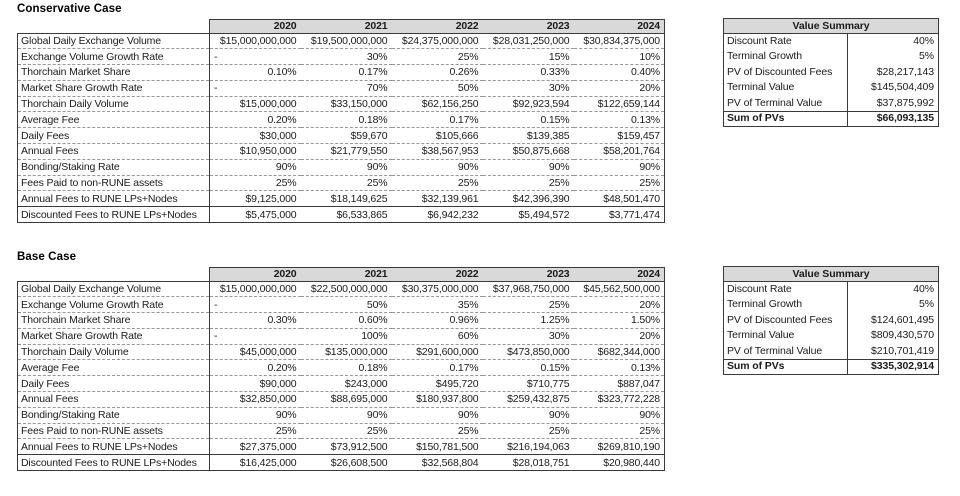 The image size is (960, 496). I want to click on cell-2020: $5,475,000, so click(255, 215).